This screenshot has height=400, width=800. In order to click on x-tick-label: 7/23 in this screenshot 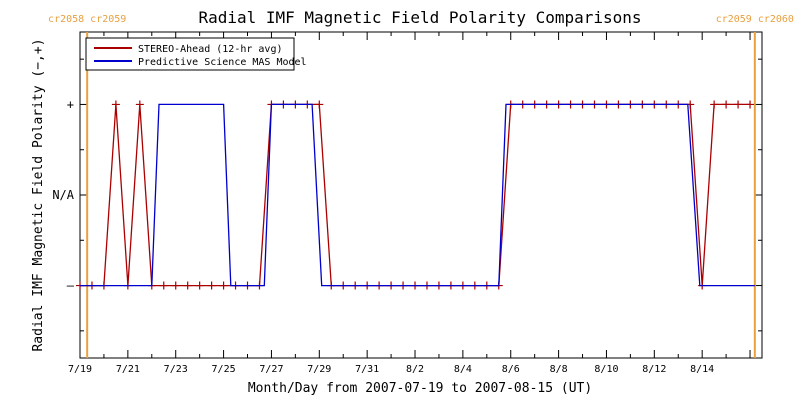, I will do `click(176, 369)`.